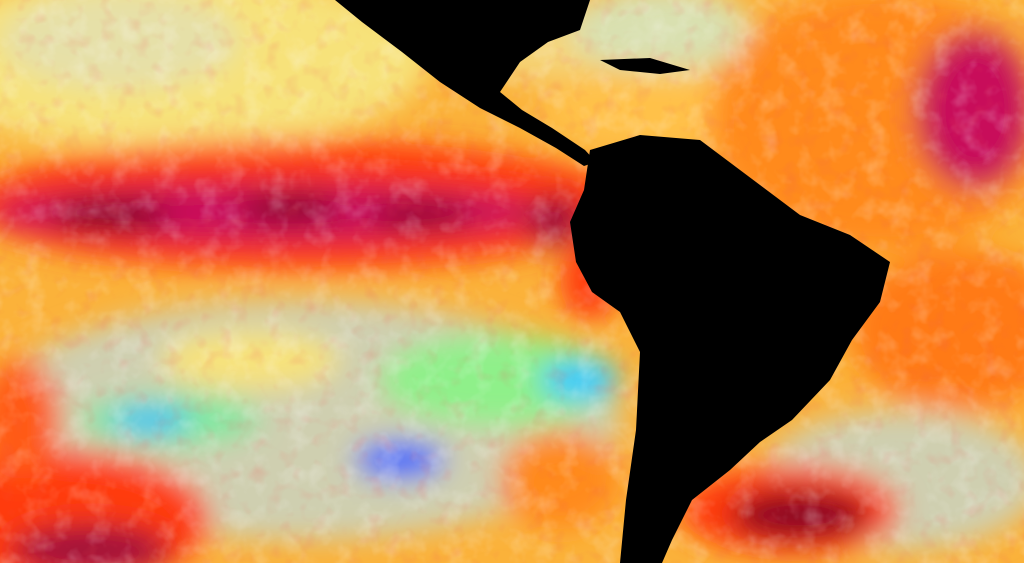  I want to click on cuba, so click(645, 66).